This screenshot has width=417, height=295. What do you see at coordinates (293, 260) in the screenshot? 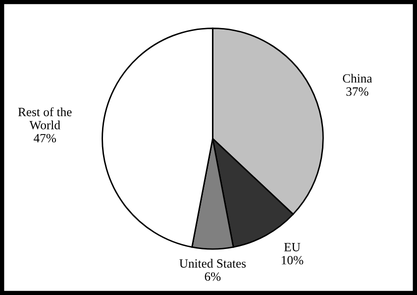
I see `data-label: 10%` at bounding box center [293, 260].